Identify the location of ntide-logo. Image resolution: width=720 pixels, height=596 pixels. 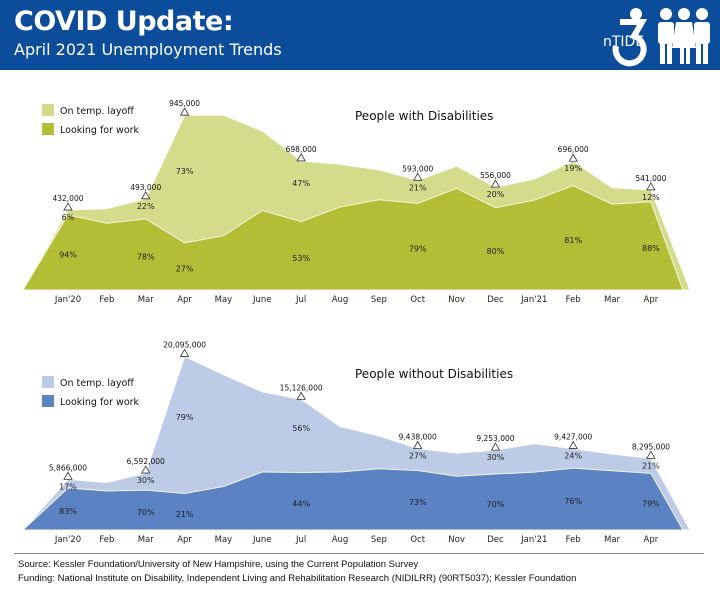
(661, 37).